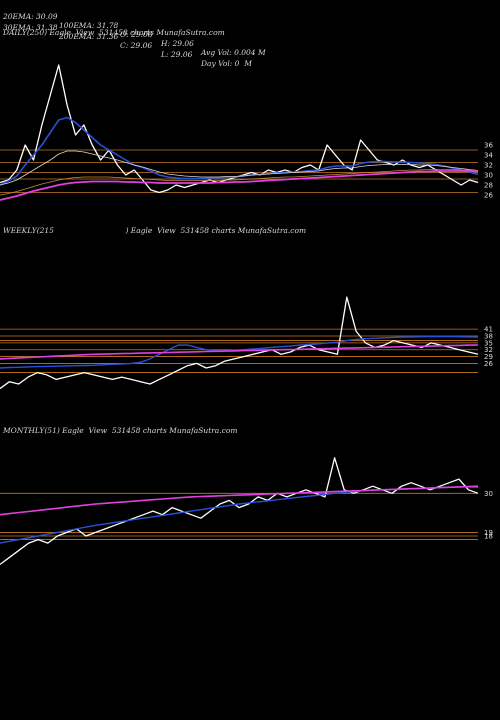  Describe the element at coordinates (226, 63) in the screenshot. I see `day-vol-value: Day Vol: 0 M` at that location.